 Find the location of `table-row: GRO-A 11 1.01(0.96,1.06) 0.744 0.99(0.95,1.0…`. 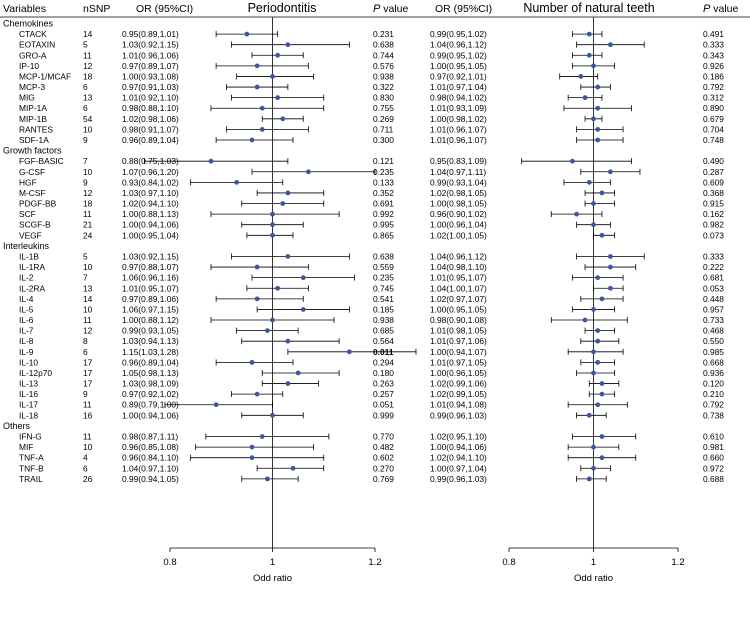

table-row: GRO-A 11 1.01(0.96,1.06) 0.744 0.99(0.95,1.0… is located at coordinates (371, 55).